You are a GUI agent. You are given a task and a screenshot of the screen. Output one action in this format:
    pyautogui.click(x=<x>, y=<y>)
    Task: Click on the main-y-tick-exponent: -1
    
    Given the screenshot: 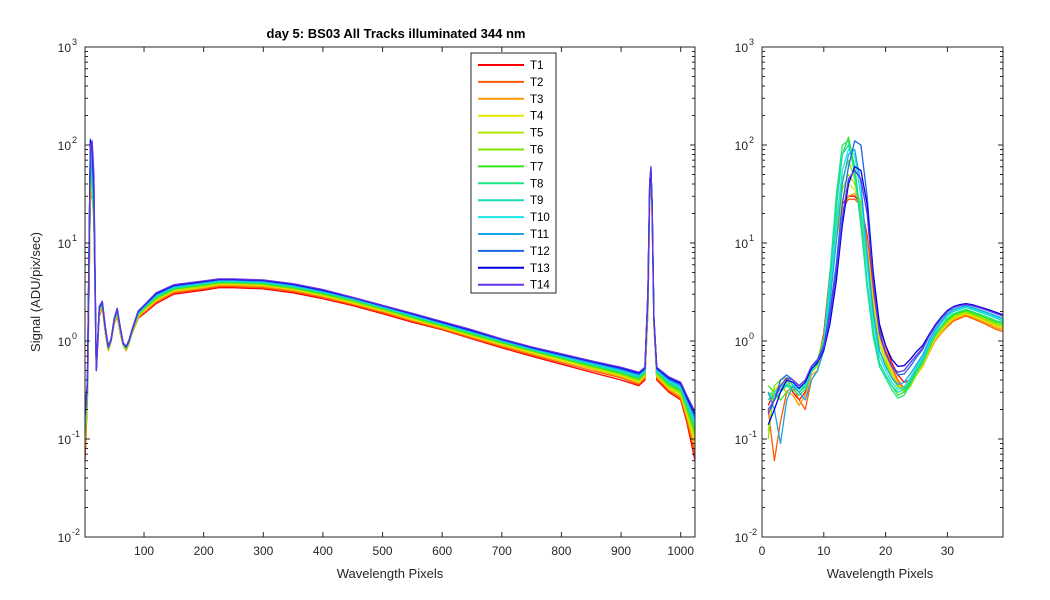 What is the action you would take?
    pyautogui.click(x=76, y=434)
    